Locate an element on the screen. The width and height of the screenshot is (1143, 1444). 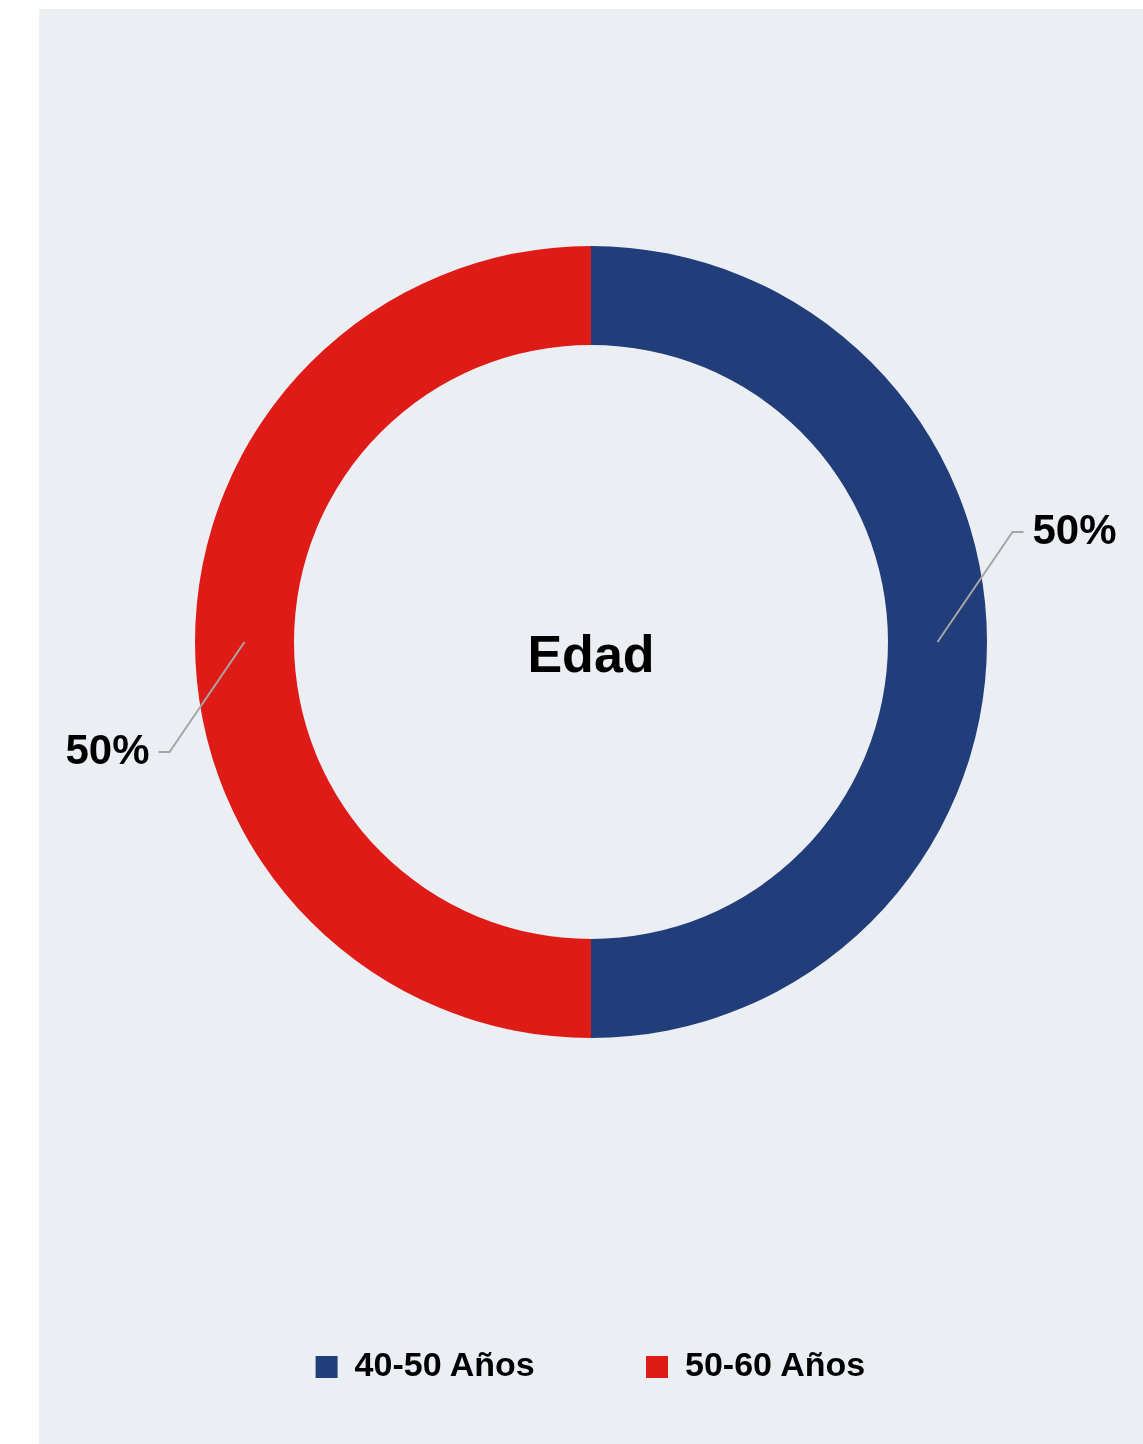
text: Edad is located at coordinates (591, 654).